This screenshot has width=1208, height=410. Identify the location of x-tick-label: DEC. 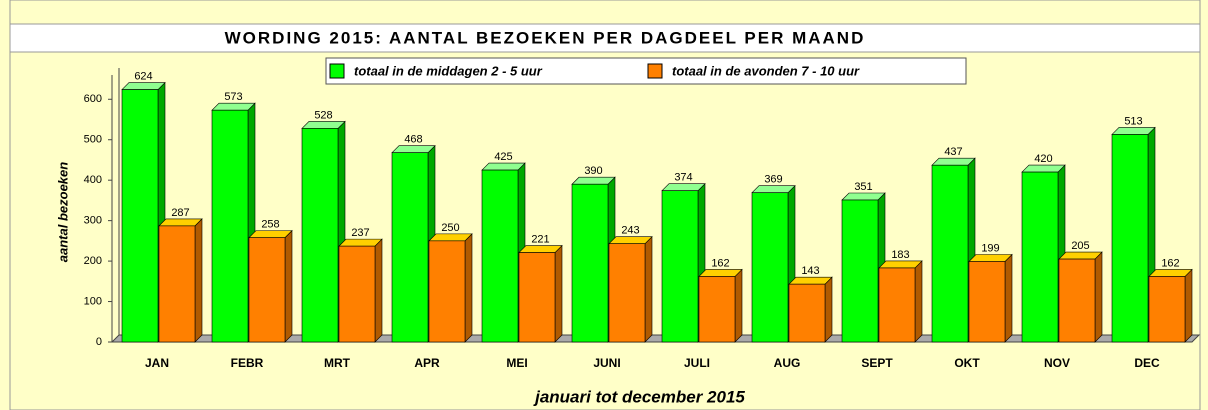
(1147, 363).